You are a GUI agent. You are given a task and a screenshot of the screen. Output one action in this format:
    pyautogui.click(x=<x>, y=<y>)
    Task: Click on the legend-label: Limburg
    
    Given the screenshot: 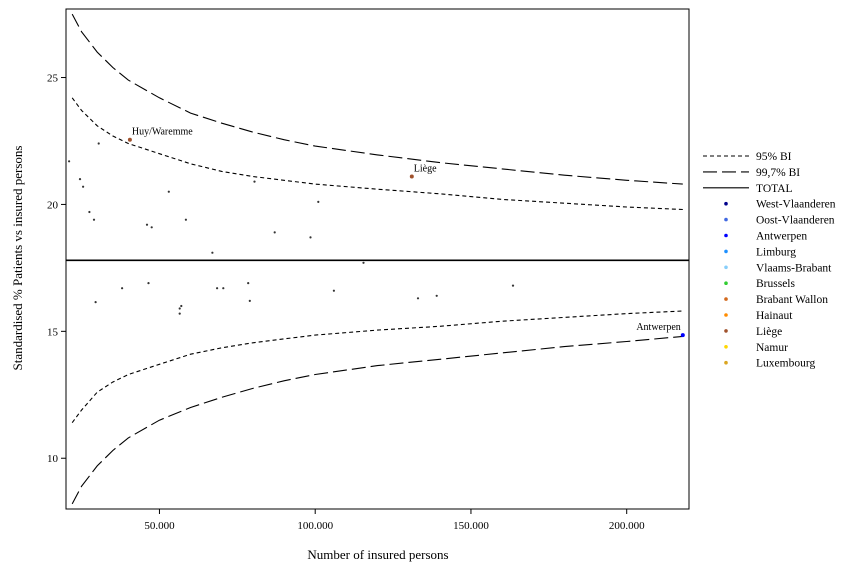 What is the action you would take?
    pyautogui.click(x=776, y=252)
    